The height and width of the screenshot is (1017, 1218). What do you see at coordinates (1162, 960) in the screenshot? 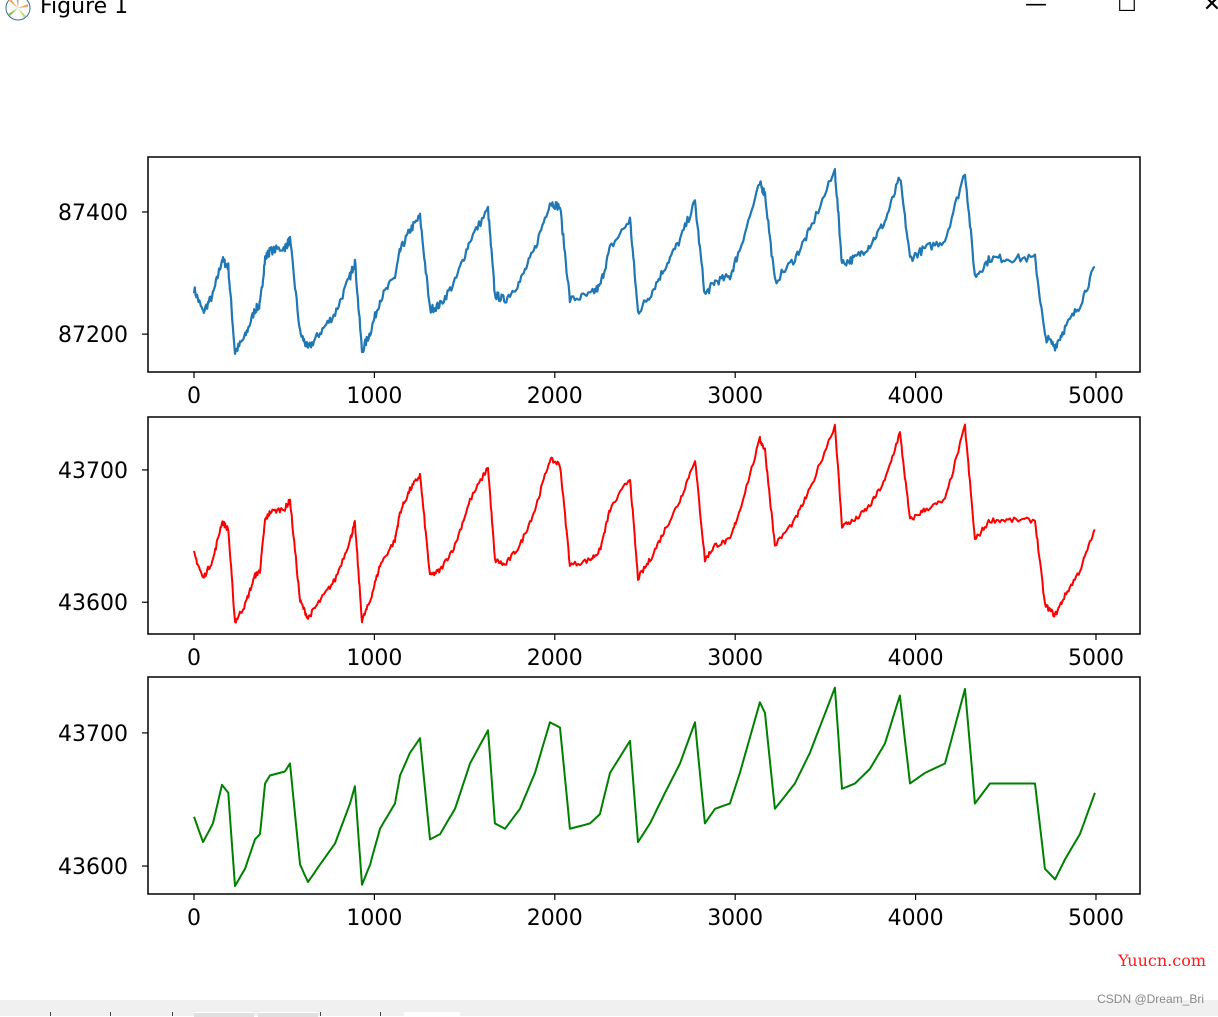
I see `watermark: Yuucn.com` at bounding box center [1162, 960].